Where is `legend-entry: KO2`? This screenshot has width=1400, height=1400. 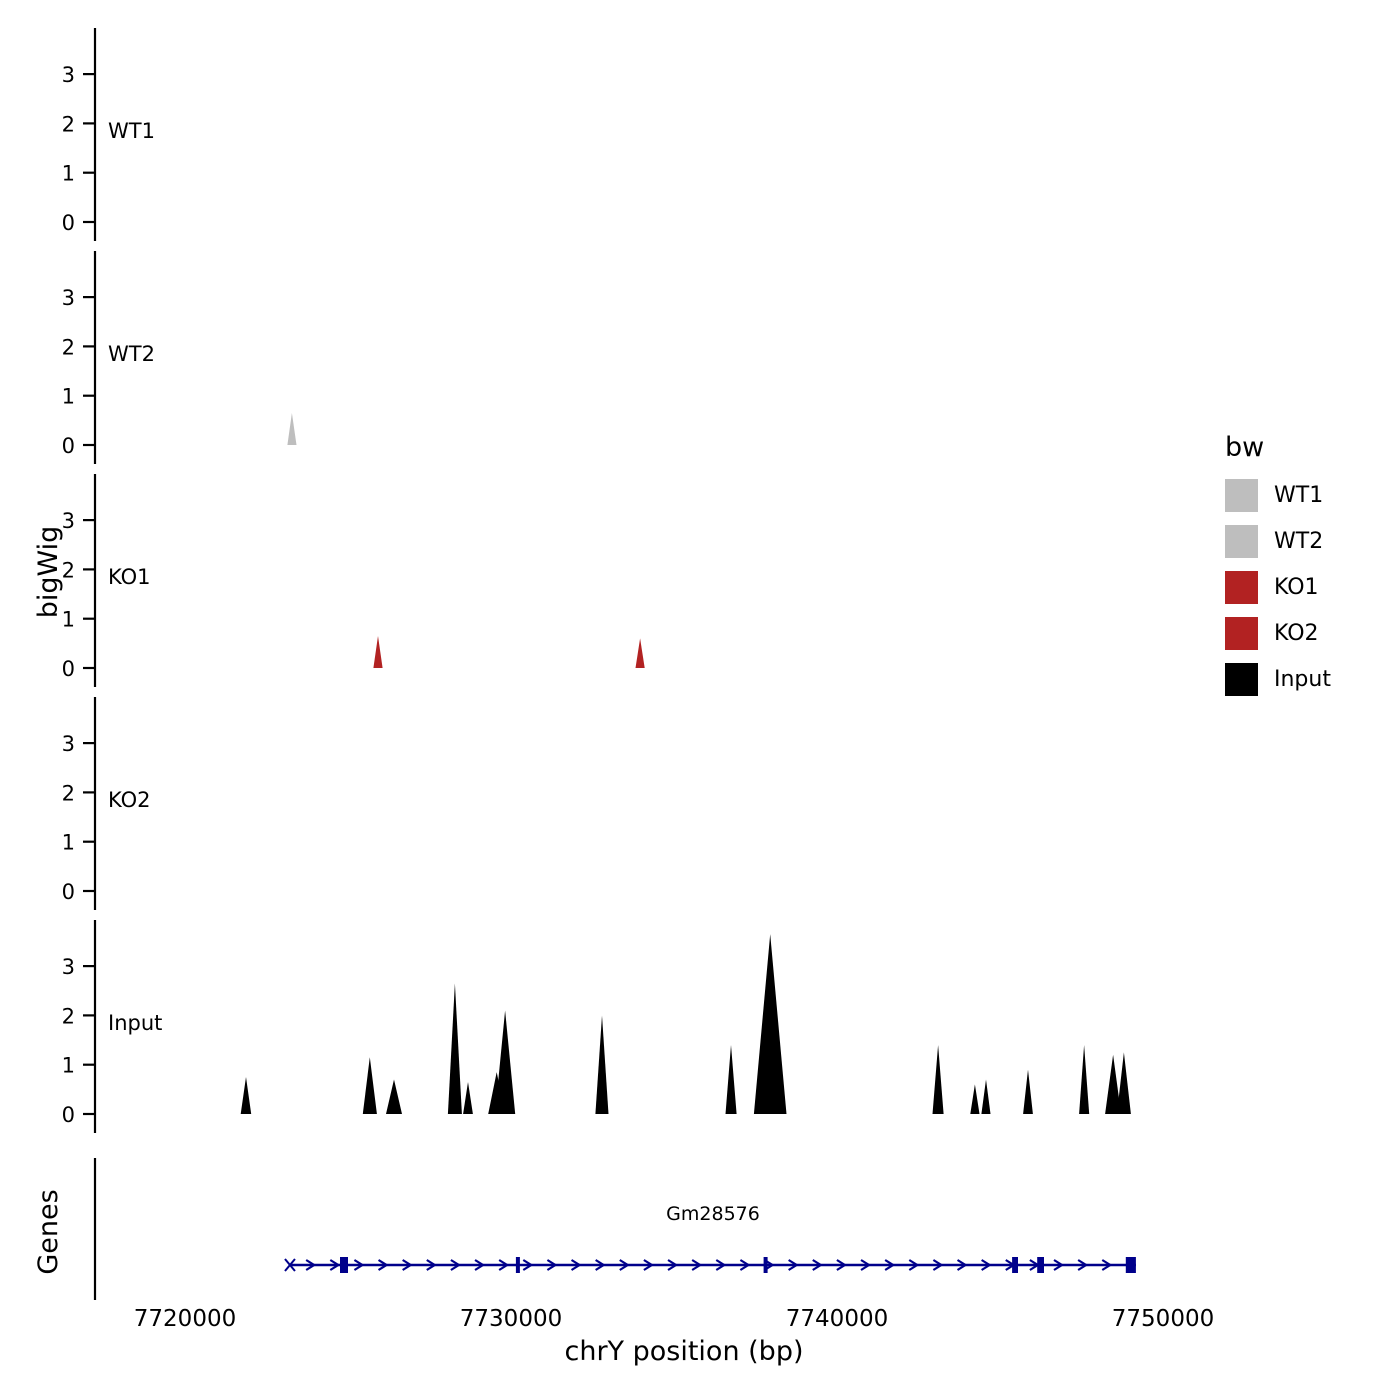
legend-entry: KO2 is located at coordinates (1278, 633).